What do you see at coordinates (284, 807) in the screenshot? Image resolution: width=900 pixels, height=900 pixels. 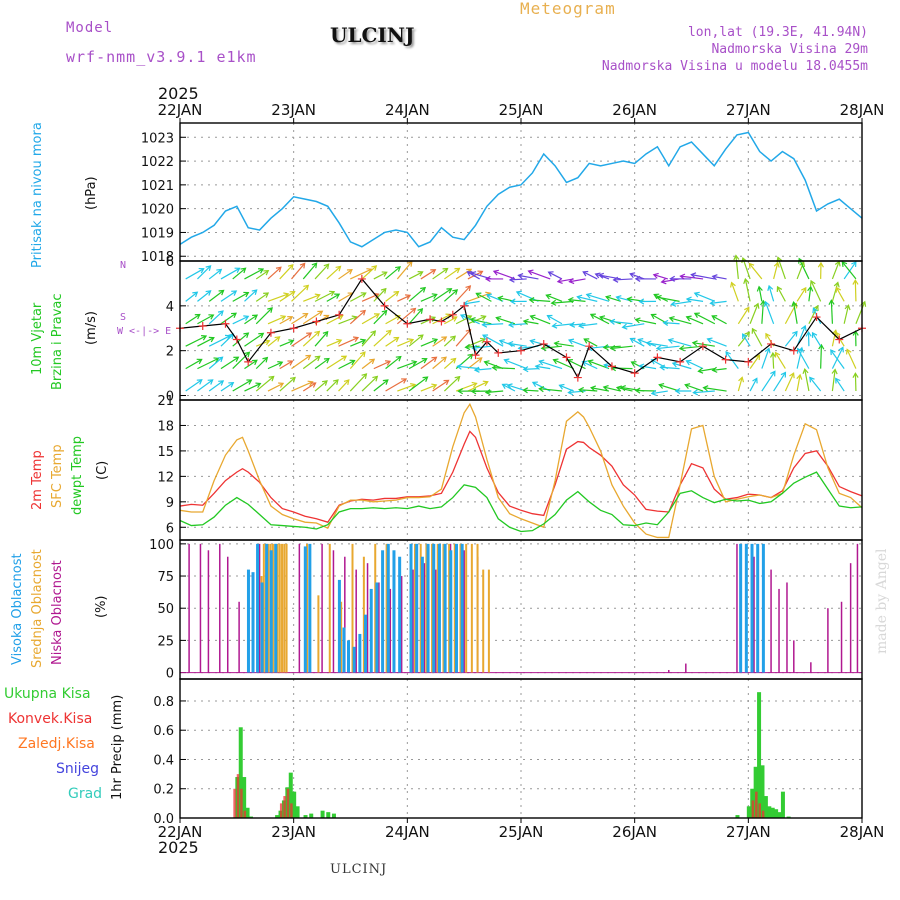 I see `conv-precip-bar` at bounding box center [284, 807].